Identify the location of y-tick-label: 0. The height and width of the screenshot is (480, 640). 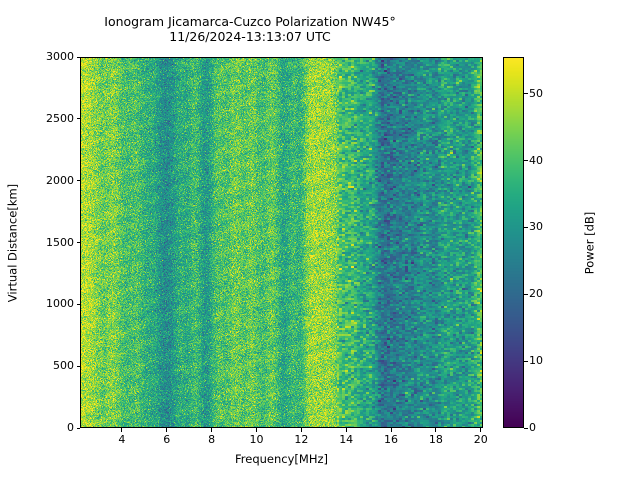
(70, 427).